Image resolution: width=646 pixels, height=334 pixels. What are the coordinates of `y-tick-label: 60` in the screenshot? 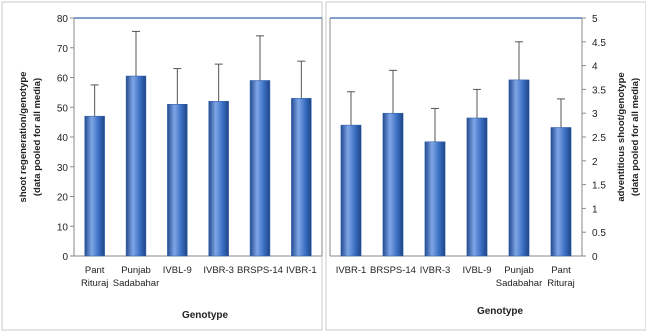 It's located at (63, 79).